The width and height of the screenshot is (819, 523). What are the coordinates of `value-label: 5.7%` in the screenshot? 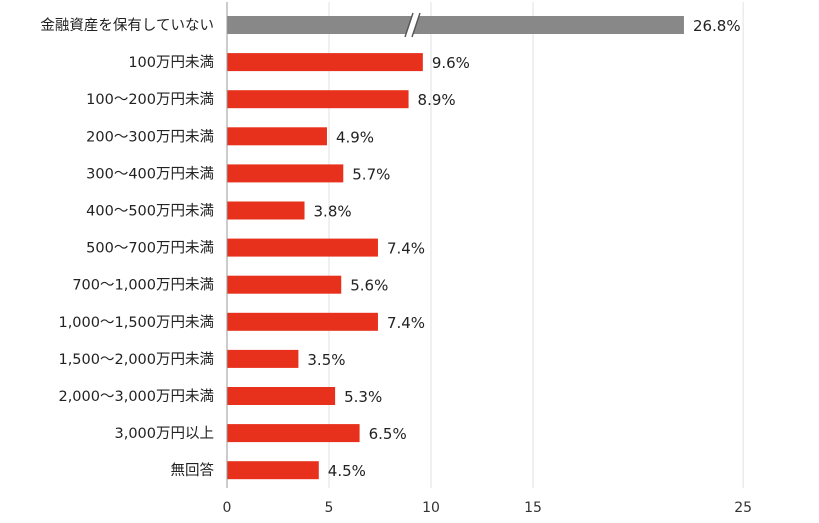 It's located at (371, 174).